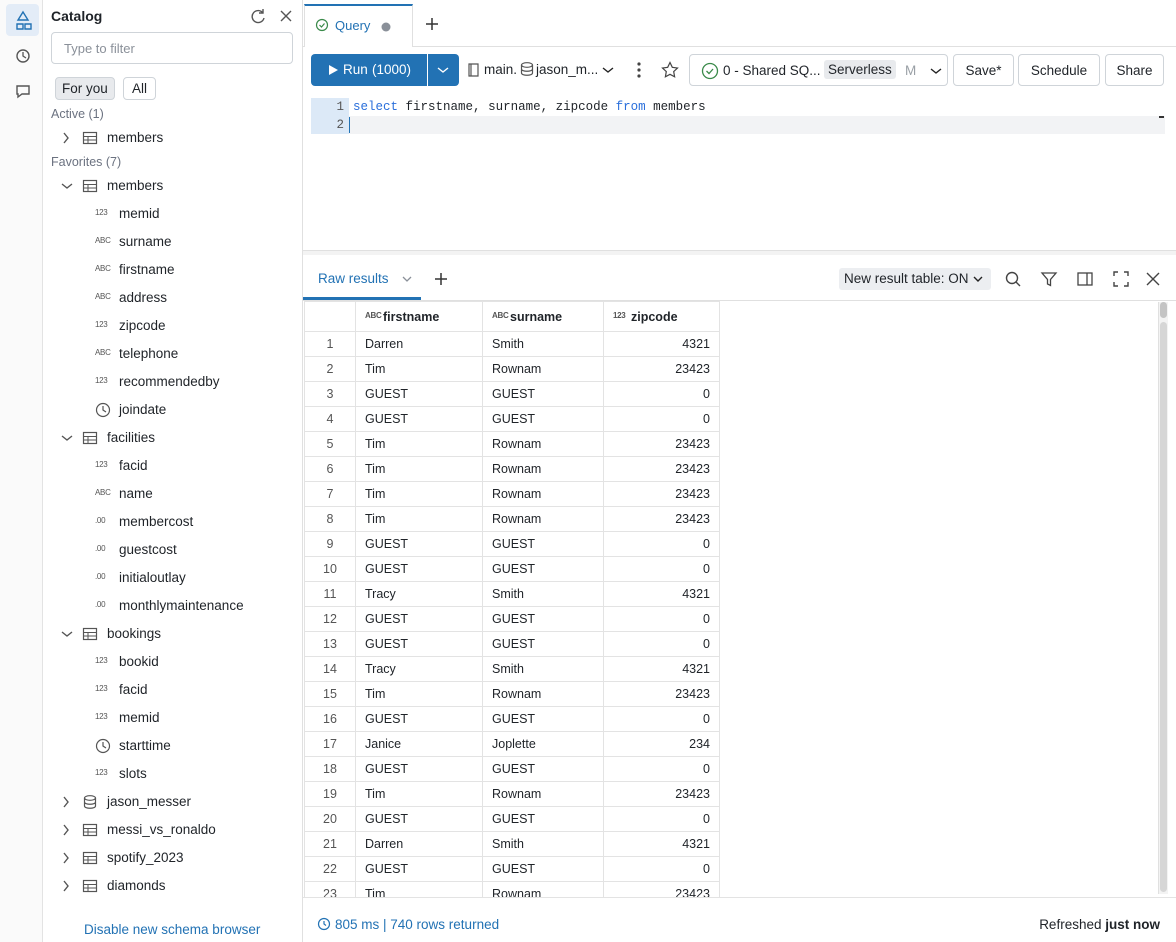  I want to click on column-item: joindate, so click(143, 409).